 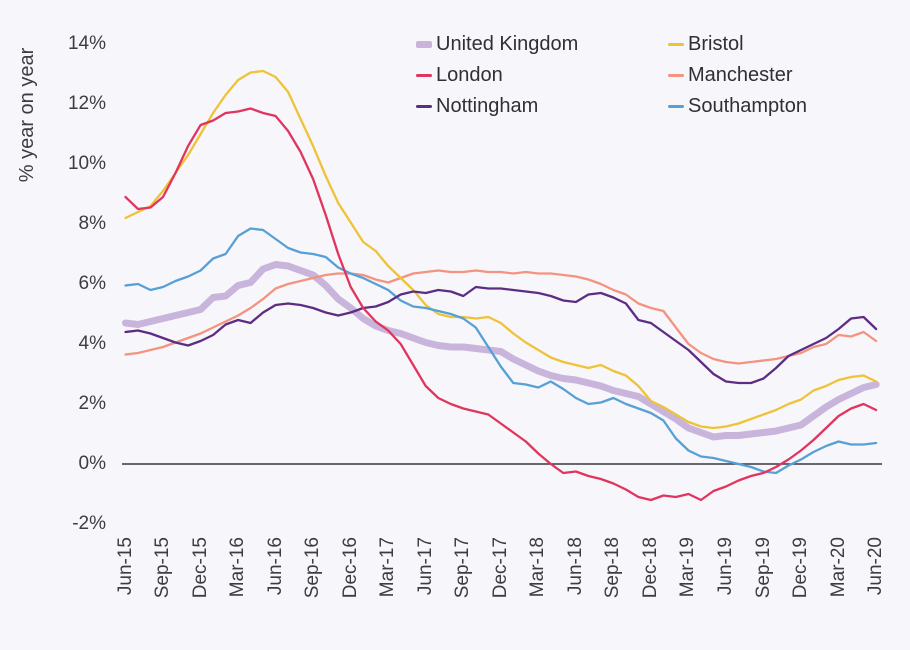 I want to click on x-axis-tick-label: Dec-17, so click(x=500, y=568).